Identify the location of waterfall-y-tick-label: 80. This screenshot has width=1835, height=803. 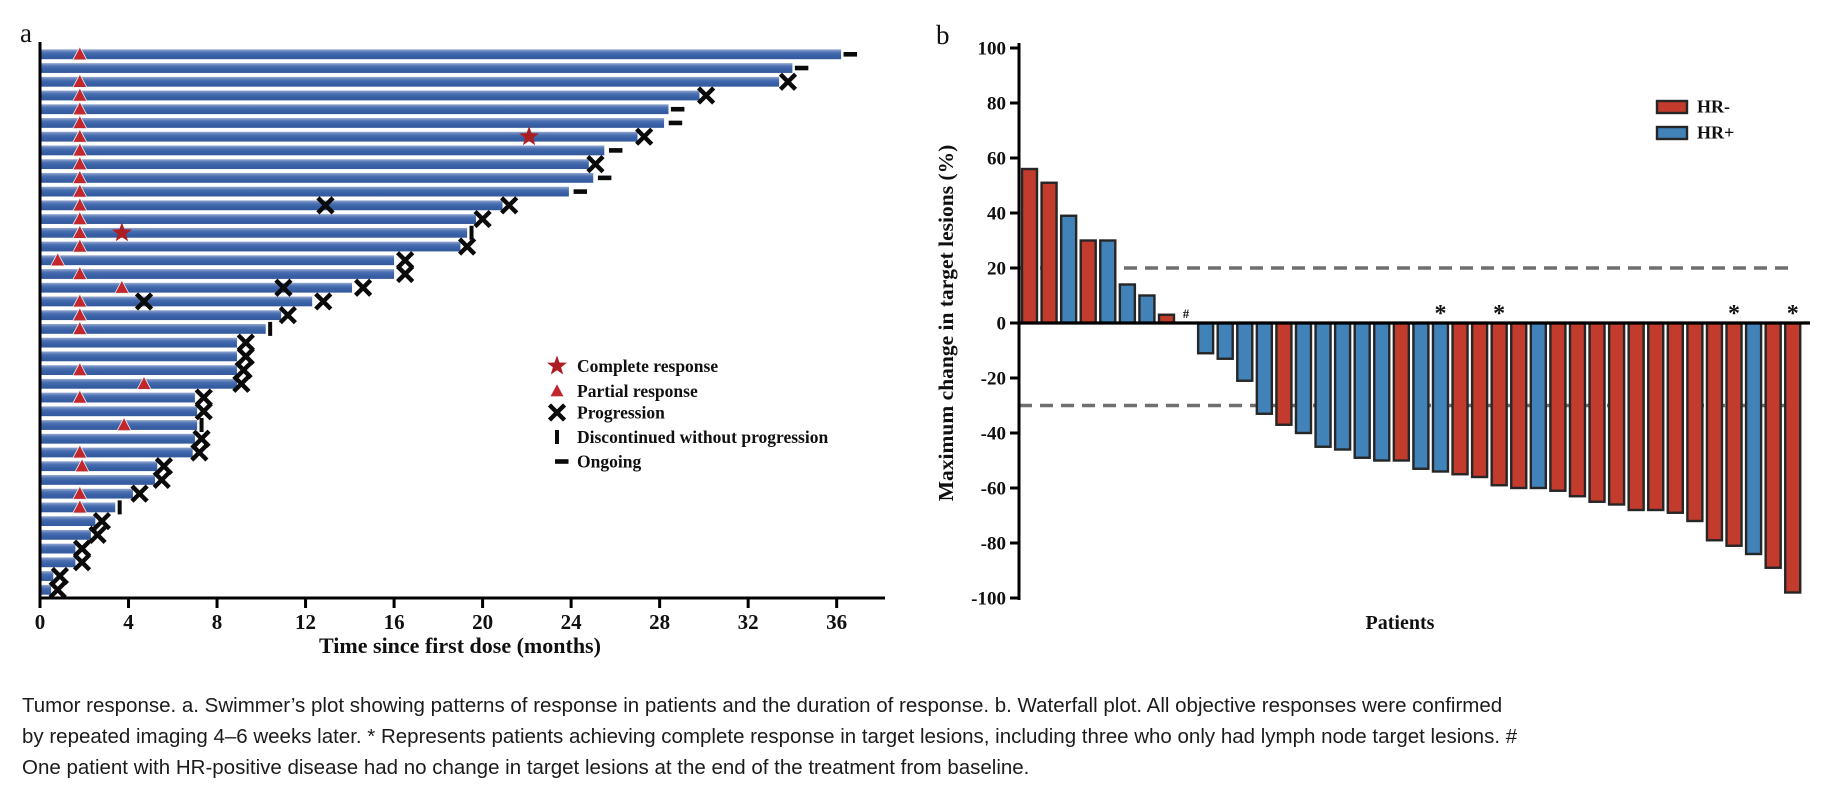
(996, 104).